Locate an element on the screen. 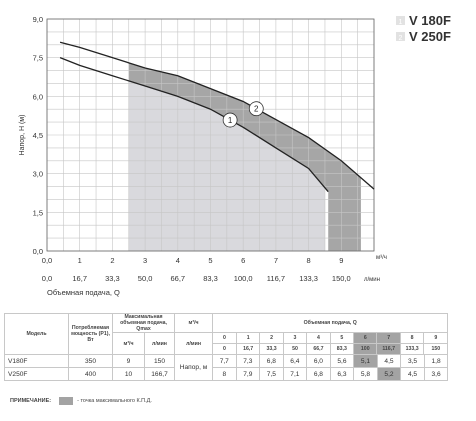  y-tick-label: 9,0 is located at coordinates (38, 19).